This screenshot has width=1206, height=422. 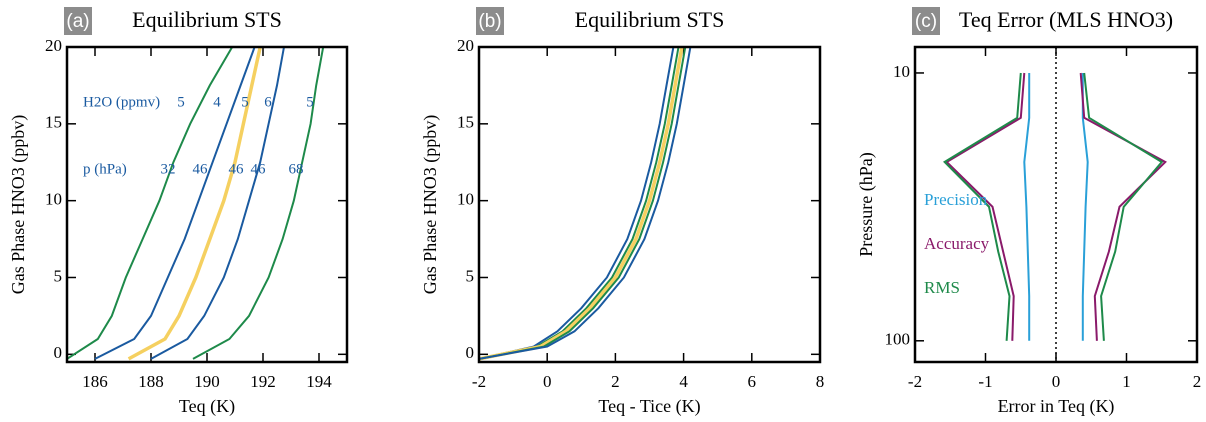 I want to click on x-tick-label: 192, so click(x=263, y=381).